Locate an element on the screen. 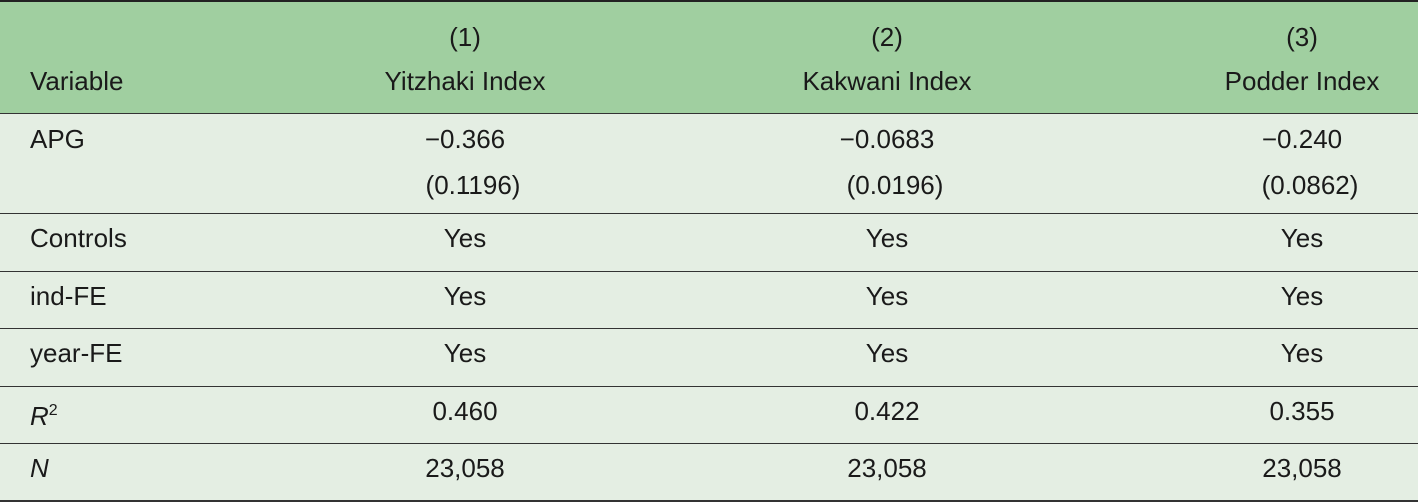 The image size is (1418, 503). column-number: (2) is located at coordinates (887, 37).